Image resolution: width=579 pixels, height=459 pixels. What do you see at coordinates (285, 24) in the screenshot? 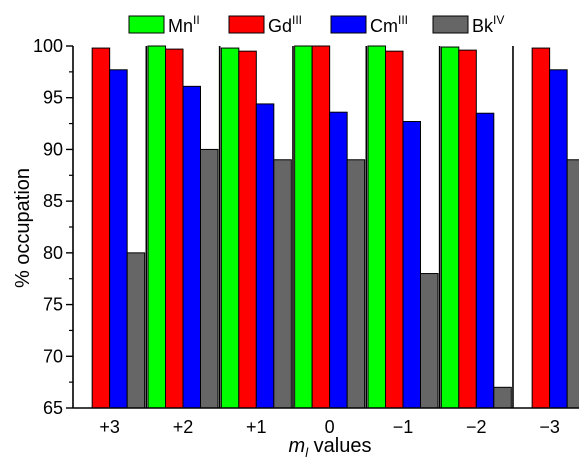
I see `legend-label-gd: GdIII` at bounding box center [285, 24].